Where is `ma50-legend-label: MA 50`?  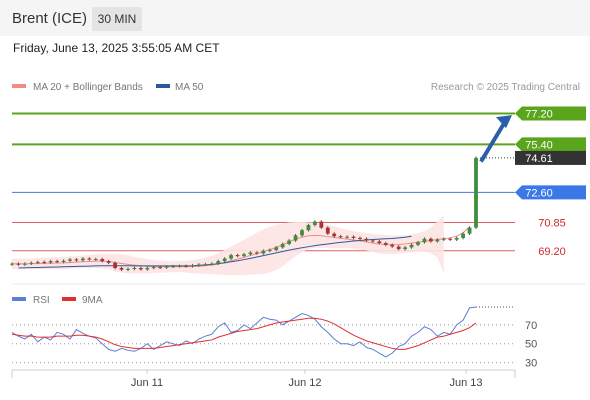 ma50-legend-label: MA 50 is located at coordinates (189, 87).